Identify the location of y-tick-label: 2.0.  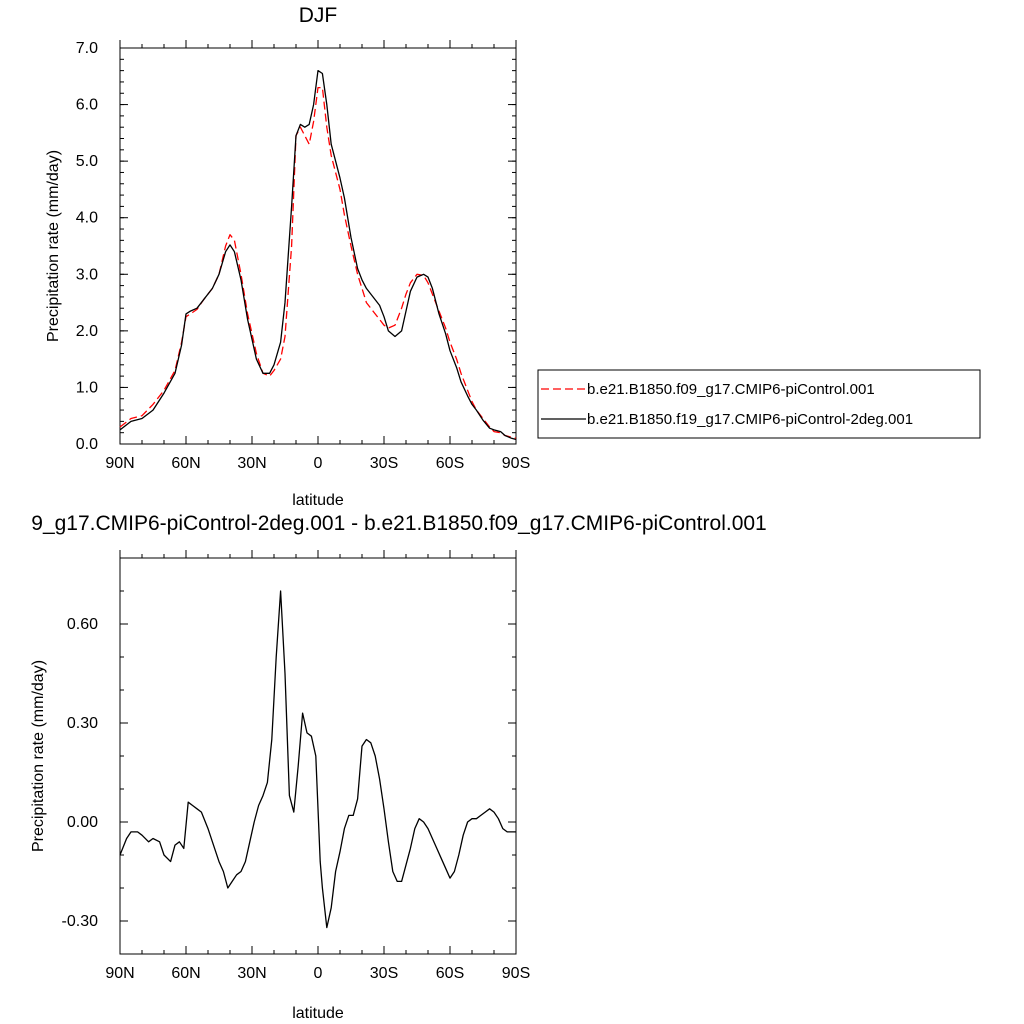
(87, 331).